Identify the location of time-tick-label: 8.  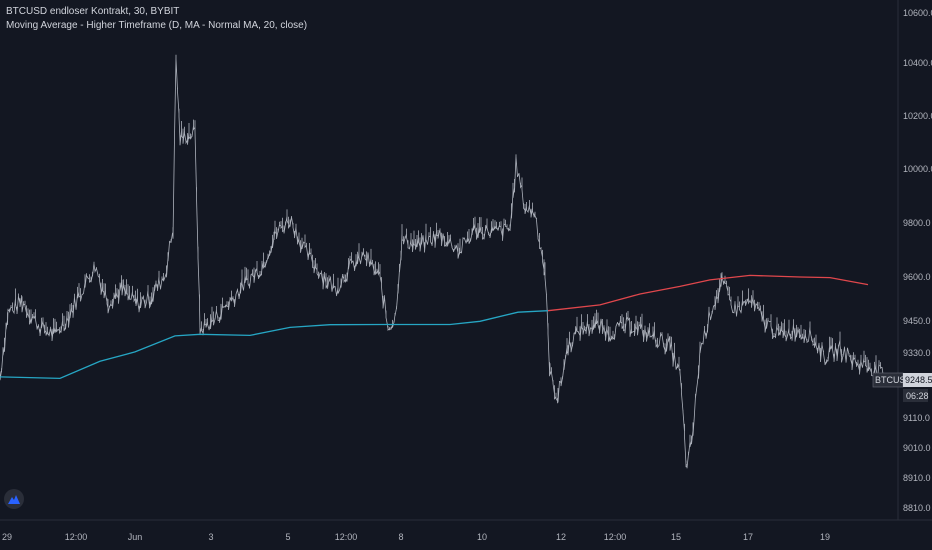
(400, 537).